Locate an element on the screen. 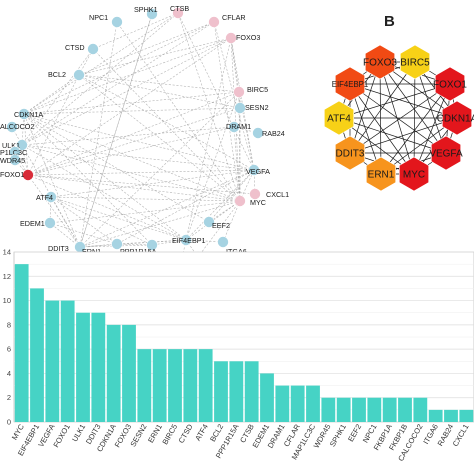  node-wdr45 is located at coordinates (15, 160).